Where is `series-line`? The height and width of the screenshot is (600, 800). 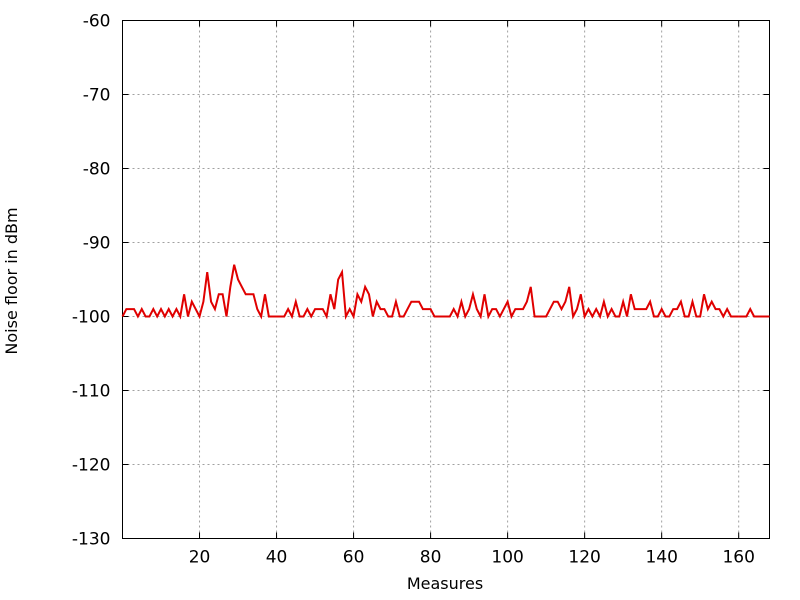 series-line is located at coordinates (445, 292).